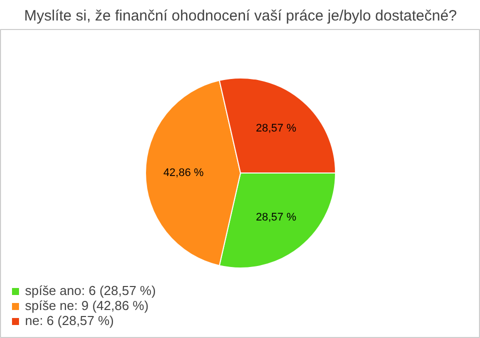 The height and width of the screenshot is (338, 480). What do you see at coordinates (69, 320) in the screenshot?
I see `legend-label: ne: 6 (28,57 %)` at bounding box center [69, 320].